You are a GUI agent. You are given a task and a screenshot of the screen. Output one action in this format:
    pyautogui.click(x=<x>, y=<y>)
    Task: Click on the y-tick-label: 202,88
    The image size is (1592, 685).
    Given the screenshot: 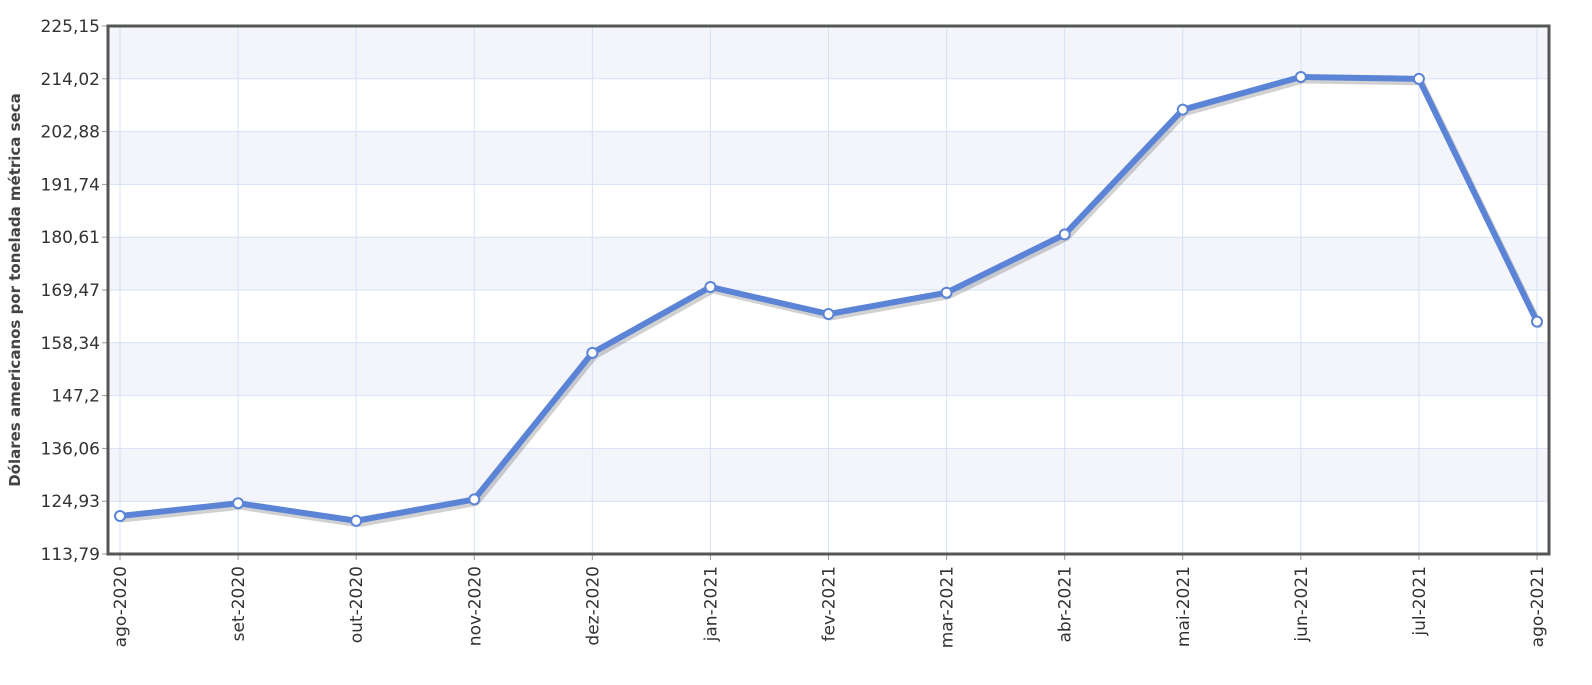 What is the action you would take?
    pyautogui.click(x=70, y=133)
    